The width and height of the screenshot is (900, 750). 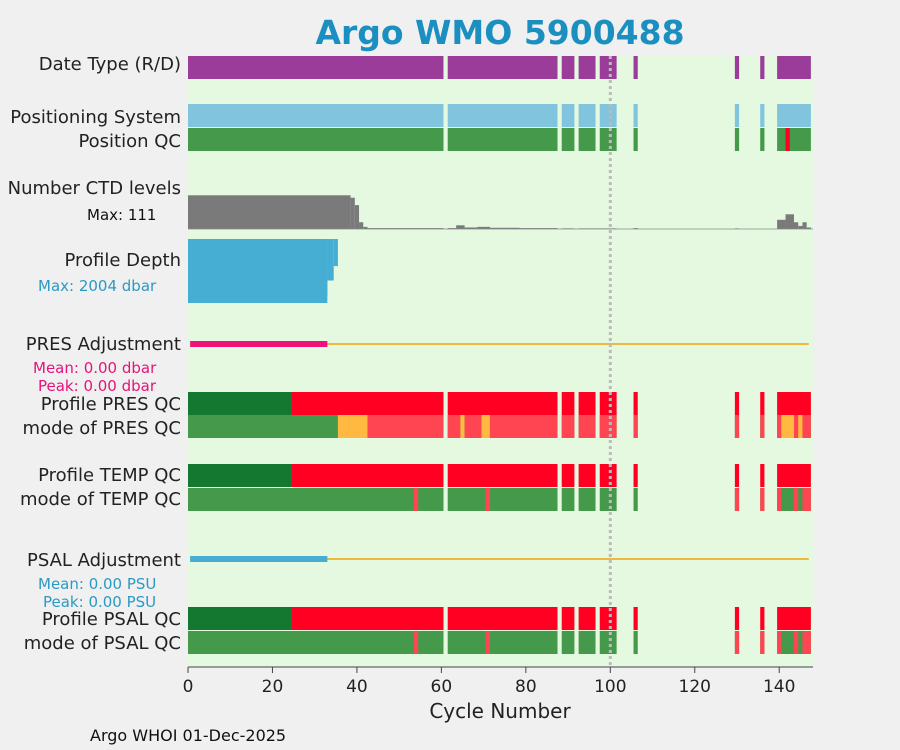 I want to click on footer-text: Argo WHOI 01-Dec-2025, so click(x=188, y=735).